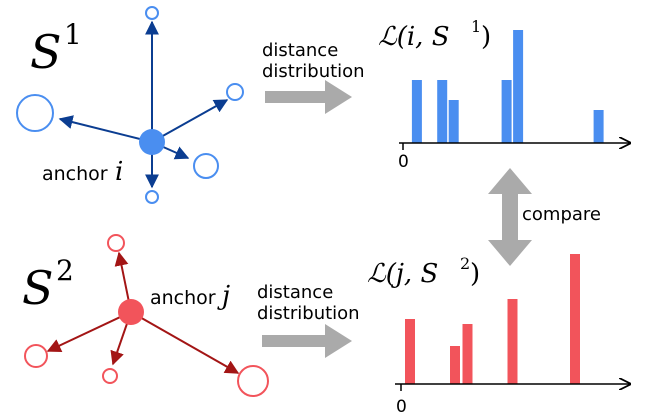  I want to click on bottom-chart-zero-label: 0, so click(401, 407).